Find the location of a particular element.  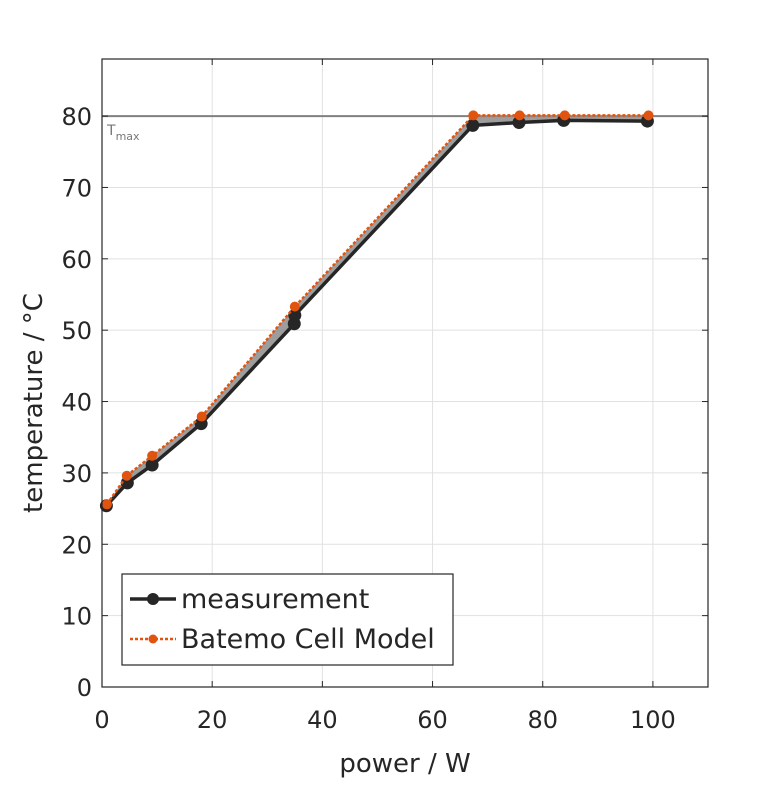

legend-box is located at coordinates (287, 619).